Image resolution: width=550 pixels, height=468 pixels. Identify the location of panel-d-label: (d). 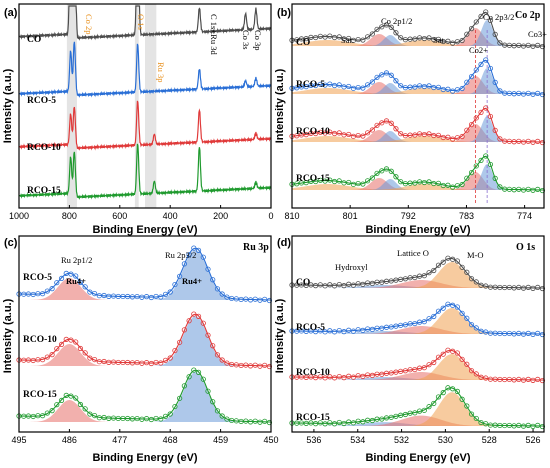
(284, 243).